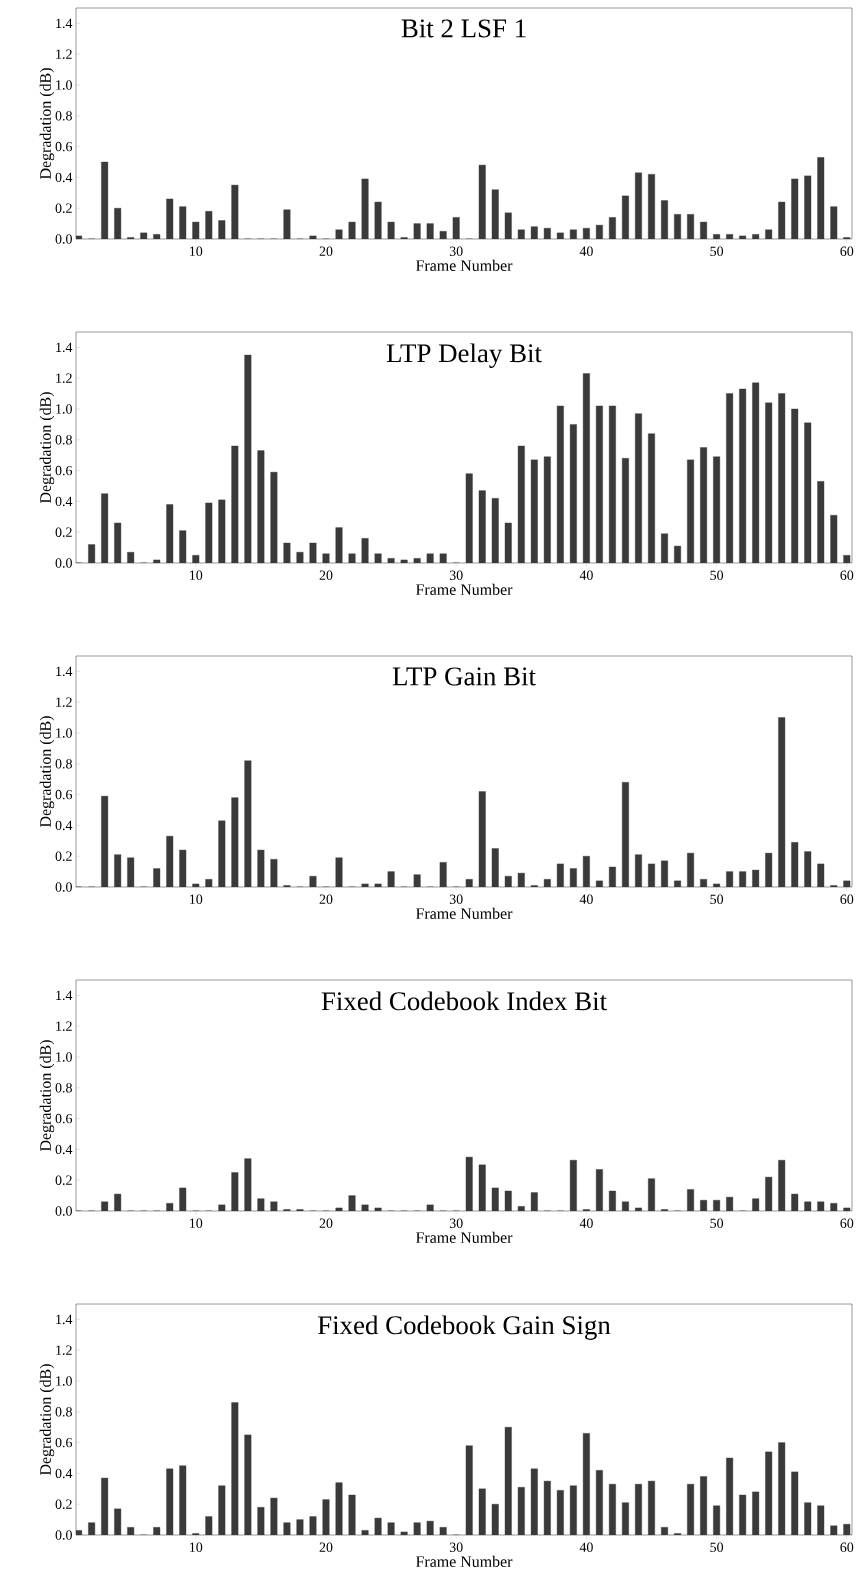 This screenshot has height=1584, width=862. What do you see at coordinates (464, 1327) in the screenshot?
I see `chart-title: Fixed Codebook Gain Sign` at bounding box center [464, 1327].